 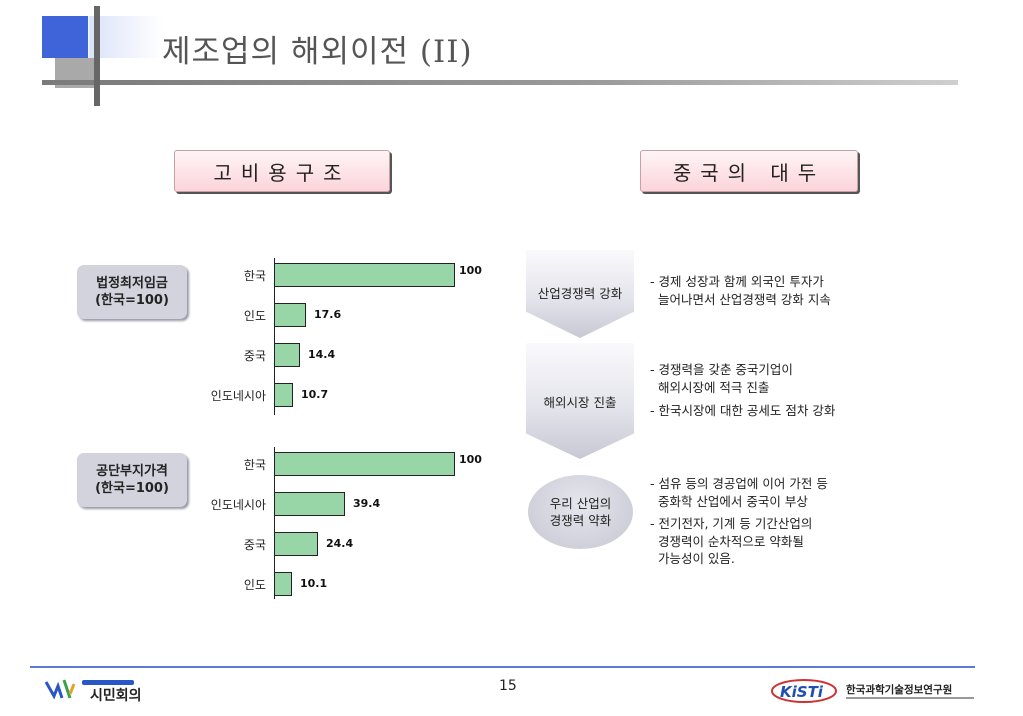 I want to click on chart-value-label: 24.4, so click(x=340, y=543).